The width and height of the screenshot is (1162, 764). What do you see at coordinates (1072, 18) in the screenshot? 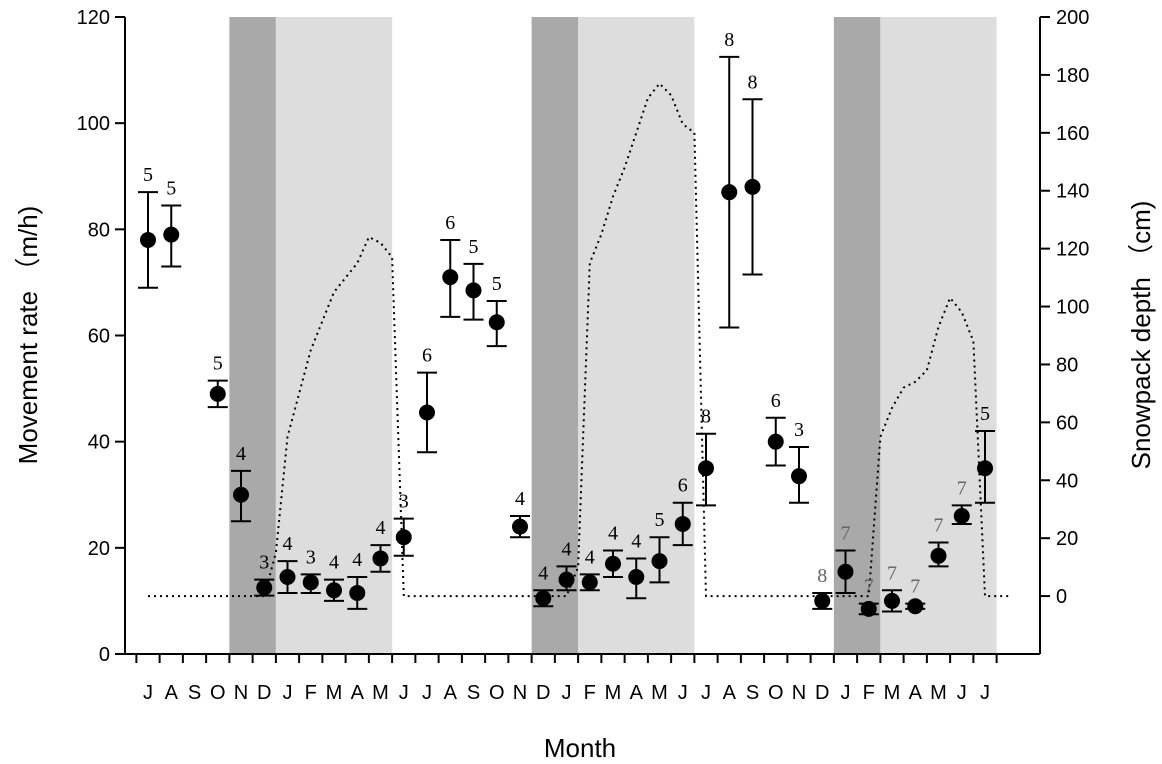
I see `y-right-tick-label: 200` at bounding box center [1072, 18].